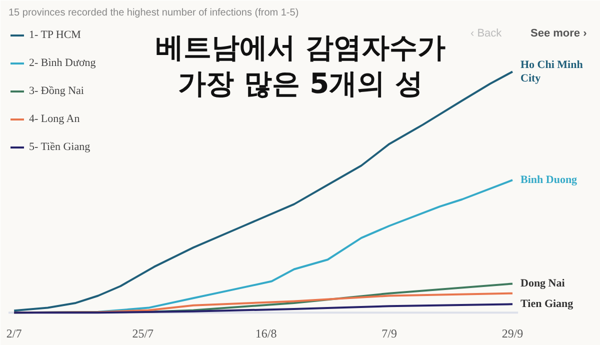  I want to click on chart-title: 15 provinces recorded the highest number of infections (from 1-5), so click(153, 13).